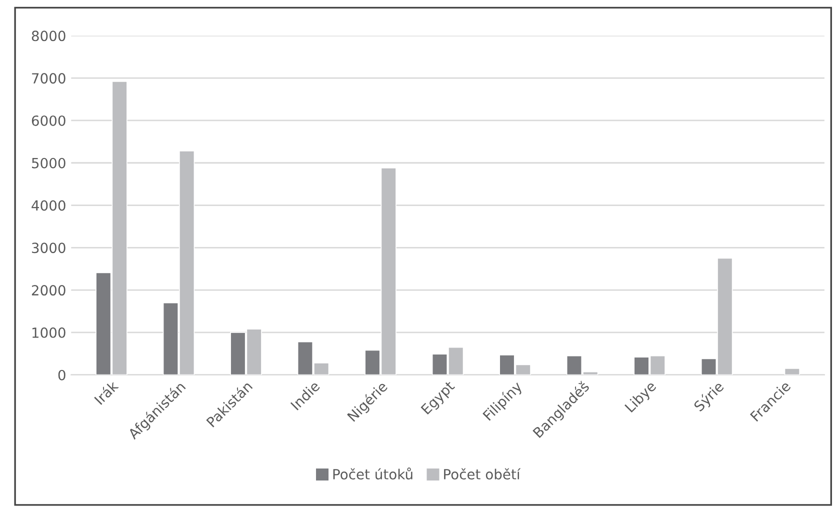 The height and width of the screenshot is (510, 837). Describe the element at coordinates (62, 375) in the screenshot. I see `y-tick-label: 0` at that location.